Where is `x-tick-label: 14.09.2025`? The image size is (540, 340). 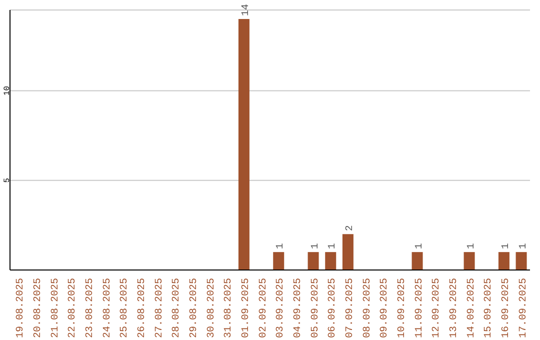
x-tick-label: 14.09.2025 is located at coordinates (472, 308).